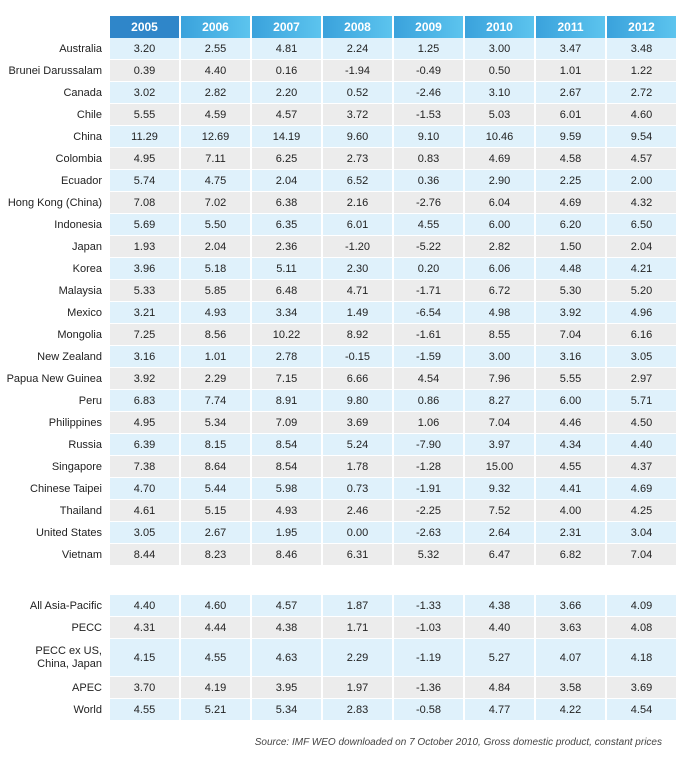 The width and height of the screenshot is (692, 766). I want to click on value-cell: 4.37, so click(641, 467).